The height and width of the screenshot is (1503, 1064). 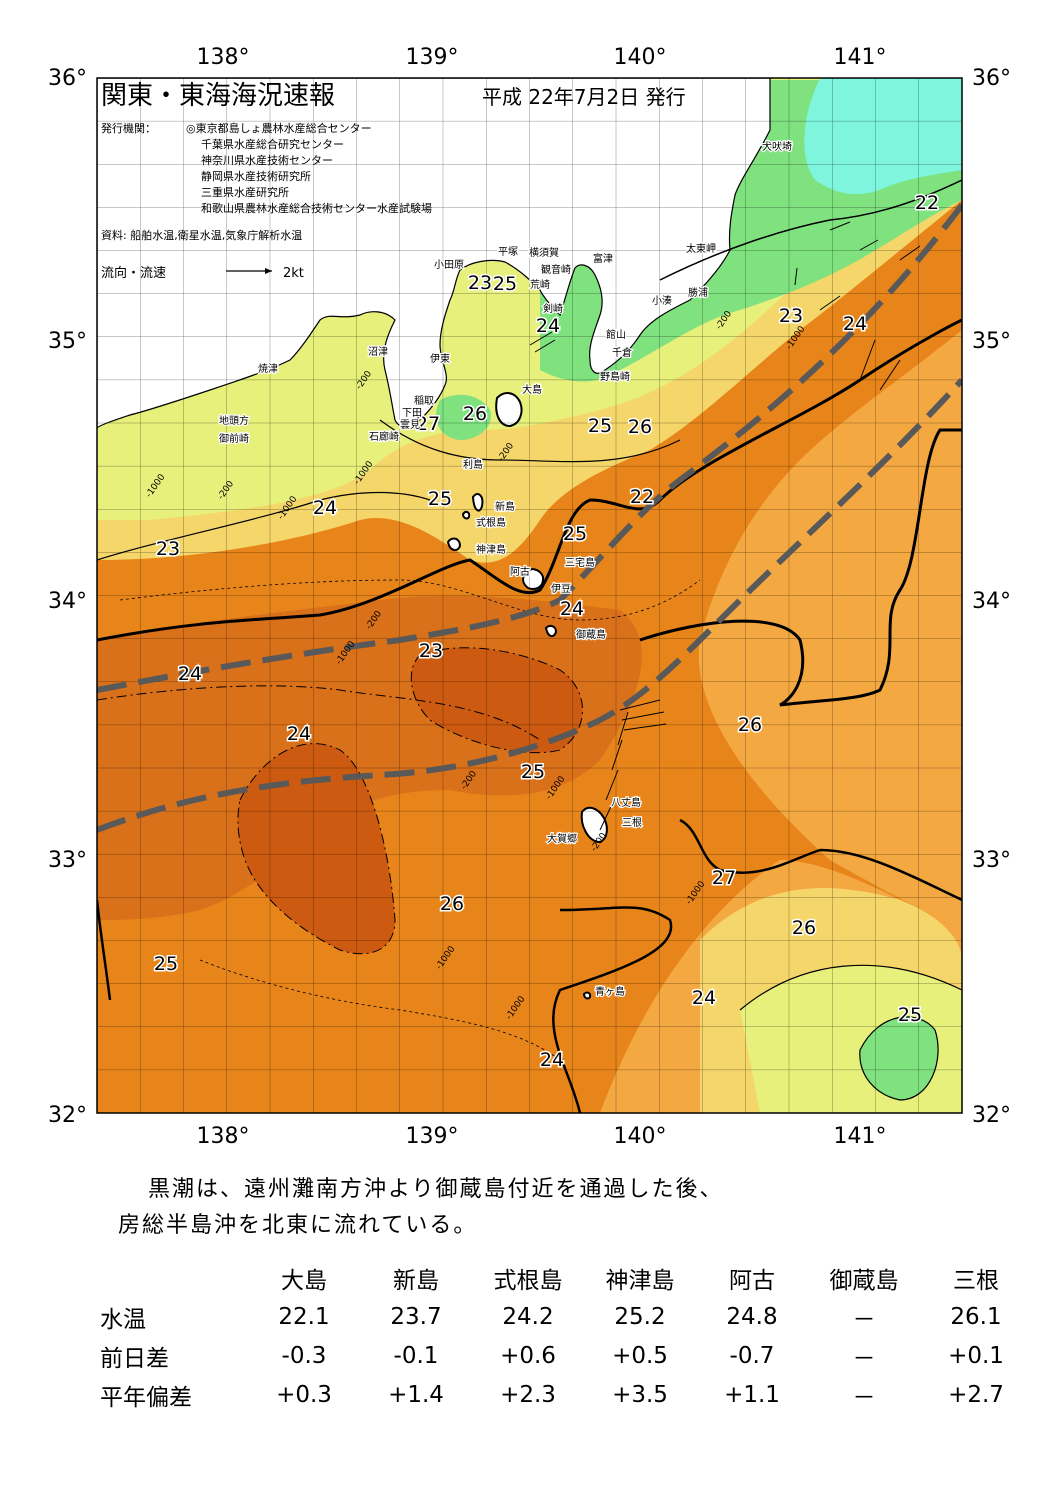 I want to click on table-cell: 24.8, so click(x=752, y=1316).